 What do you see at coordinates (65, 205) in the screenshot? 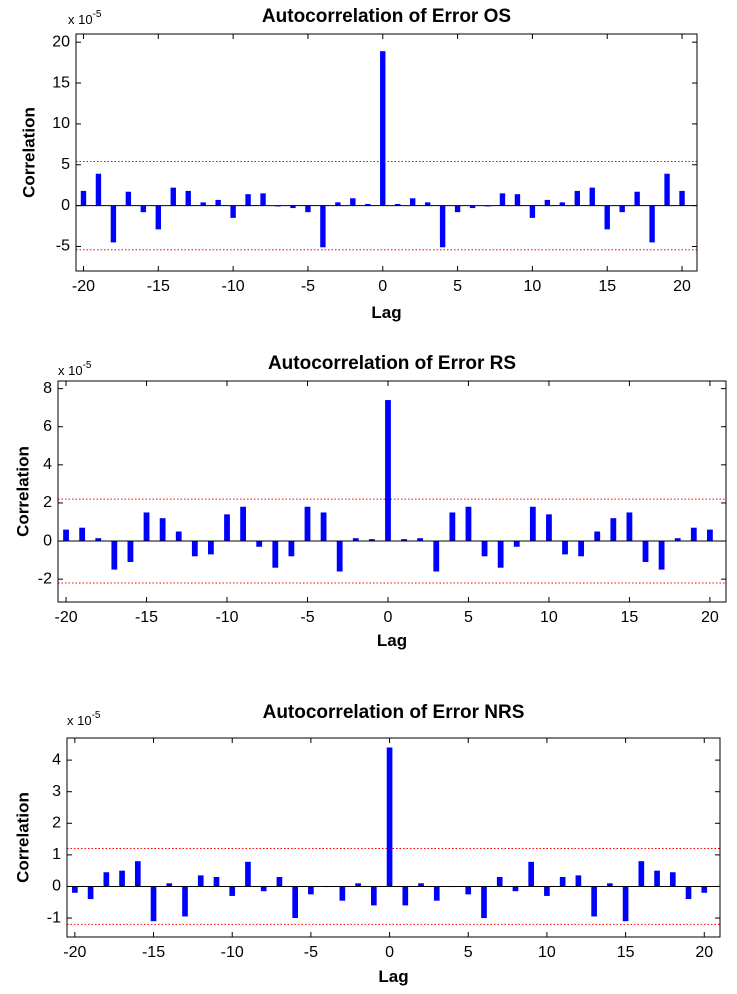
I see `y-tick-label: 0` at bounding box center [65, 205].